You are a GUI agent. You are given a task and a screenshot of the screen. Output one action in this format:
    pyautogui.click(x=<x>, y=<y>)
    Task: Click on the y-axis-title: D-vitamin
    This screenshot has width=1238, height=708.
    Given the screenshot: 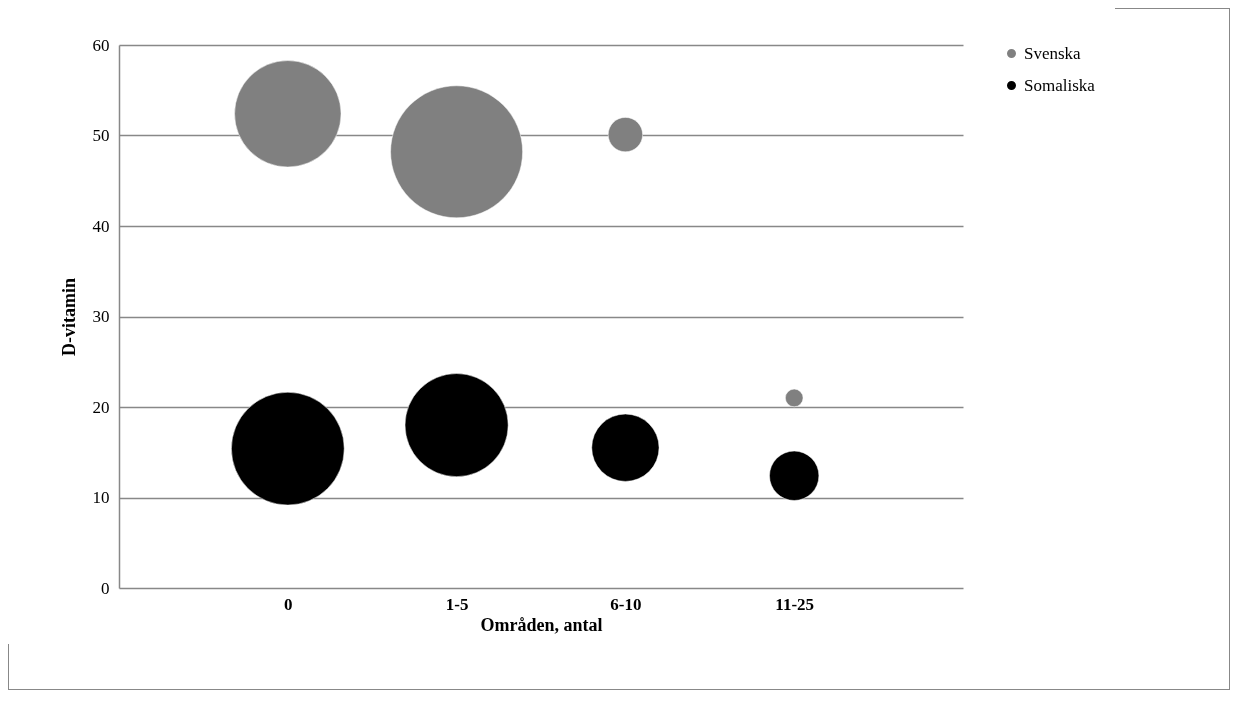 What is the action you would take?
    pyautogui.click(x=68, y=317)
    